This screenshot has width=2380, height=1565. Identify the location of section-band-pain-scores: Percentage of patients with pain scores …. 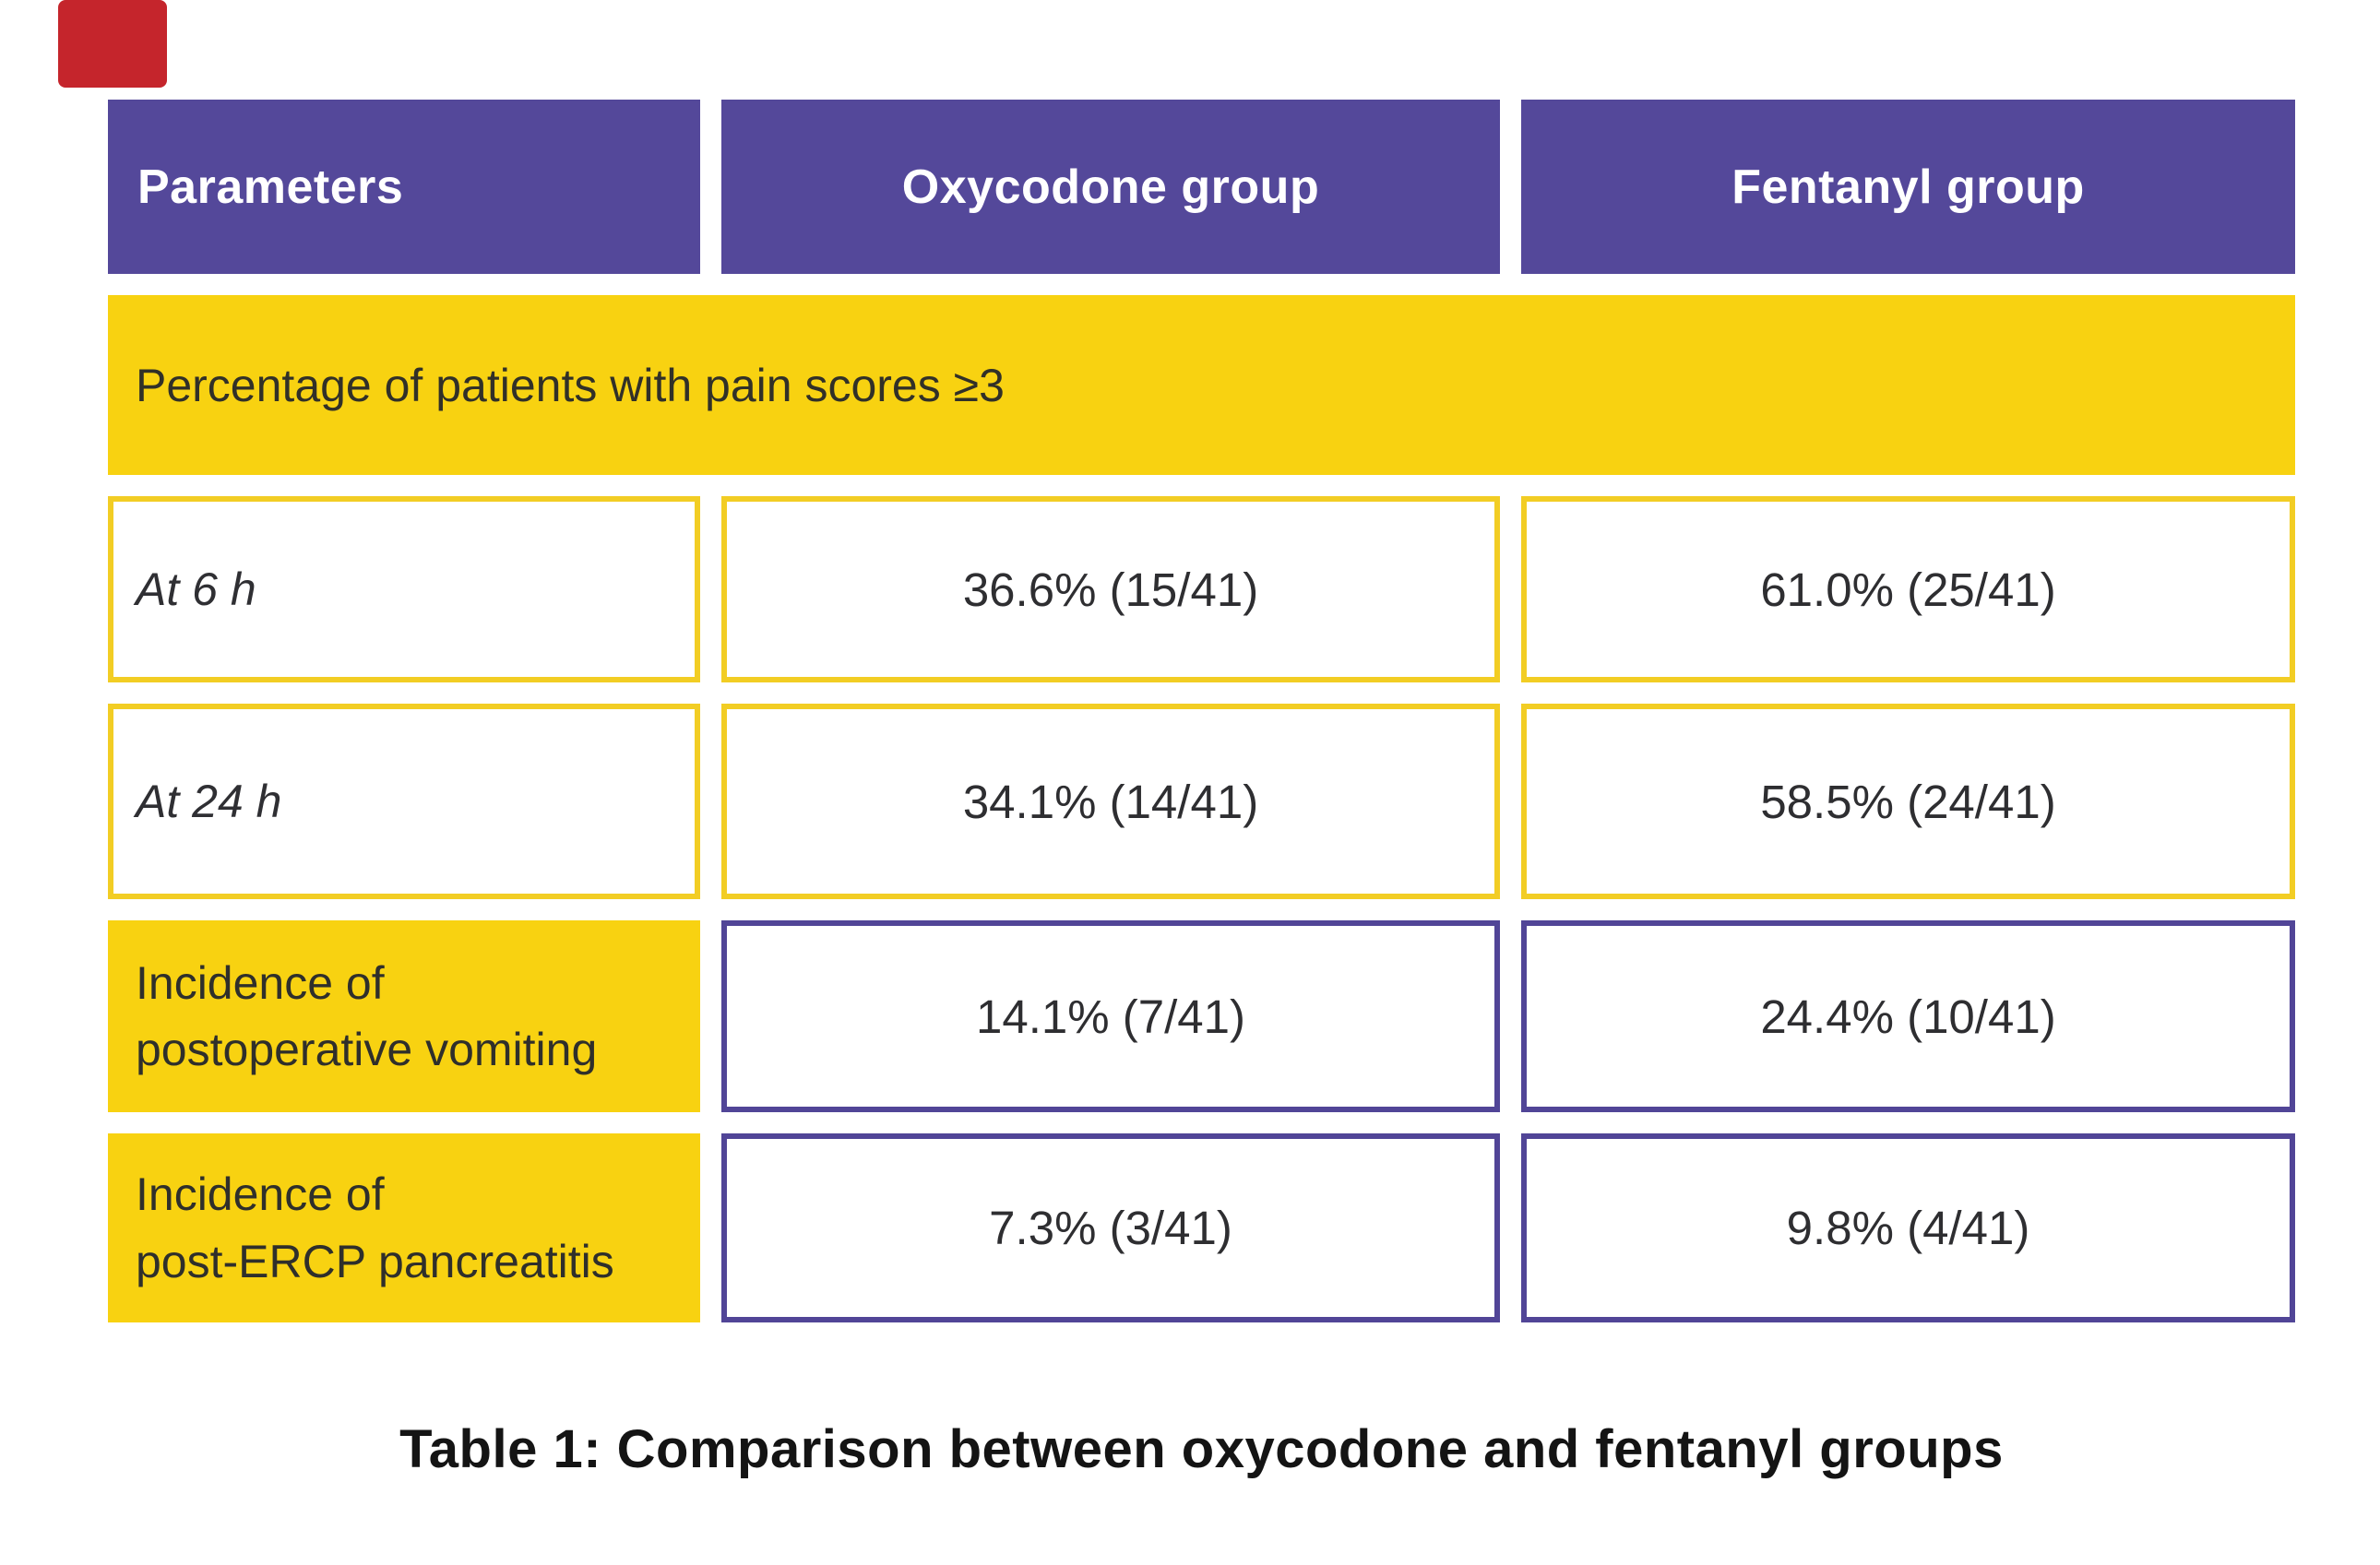
(1201, 385).